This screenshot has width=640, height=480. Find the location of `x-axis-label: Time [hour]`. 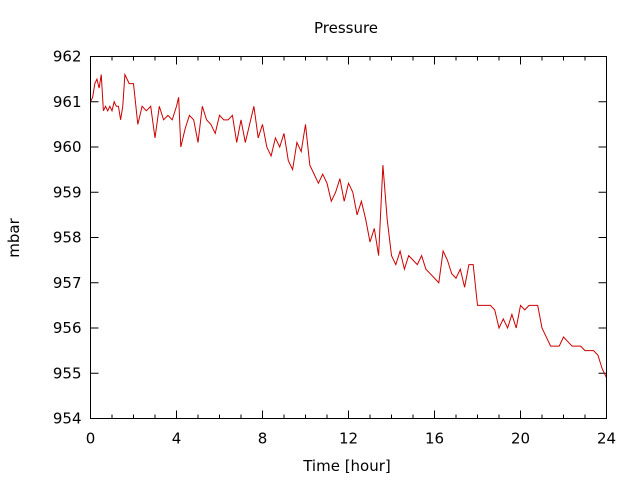

x-axis-label: Time [hour] is located at coordinates (346, 466).